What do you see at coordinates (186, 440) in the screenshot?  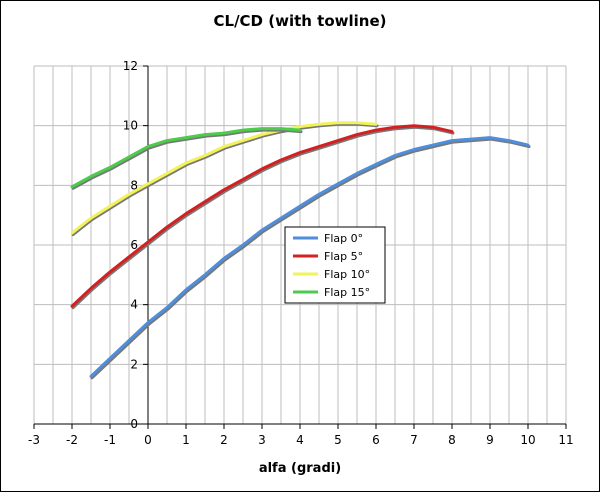 I see `x-tick-label: 1` at bounding box center [186, 440].